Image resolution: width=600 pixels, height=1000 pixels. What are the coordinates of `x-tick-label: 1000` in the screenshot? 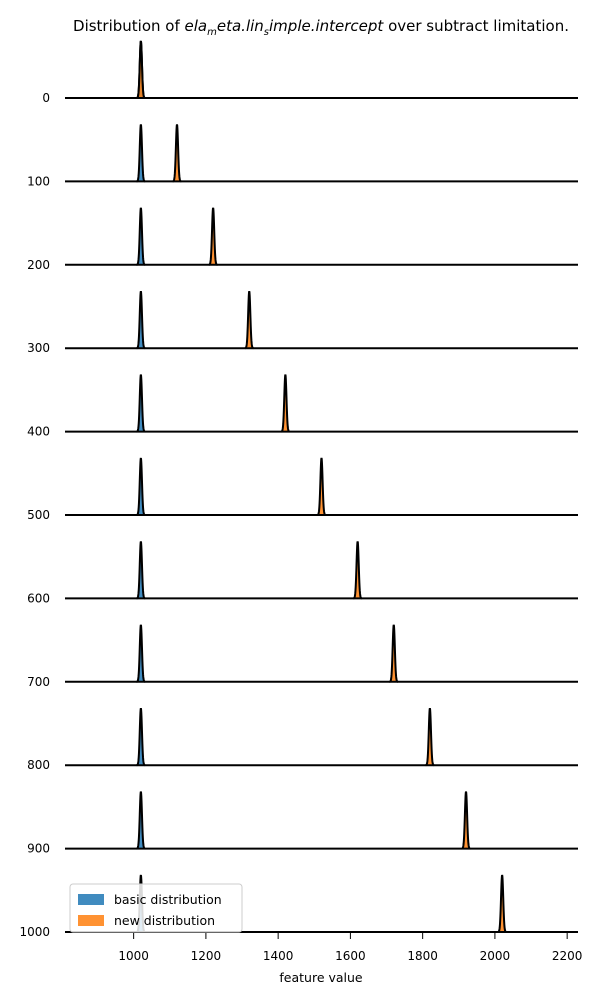 It's located at (133, 956).